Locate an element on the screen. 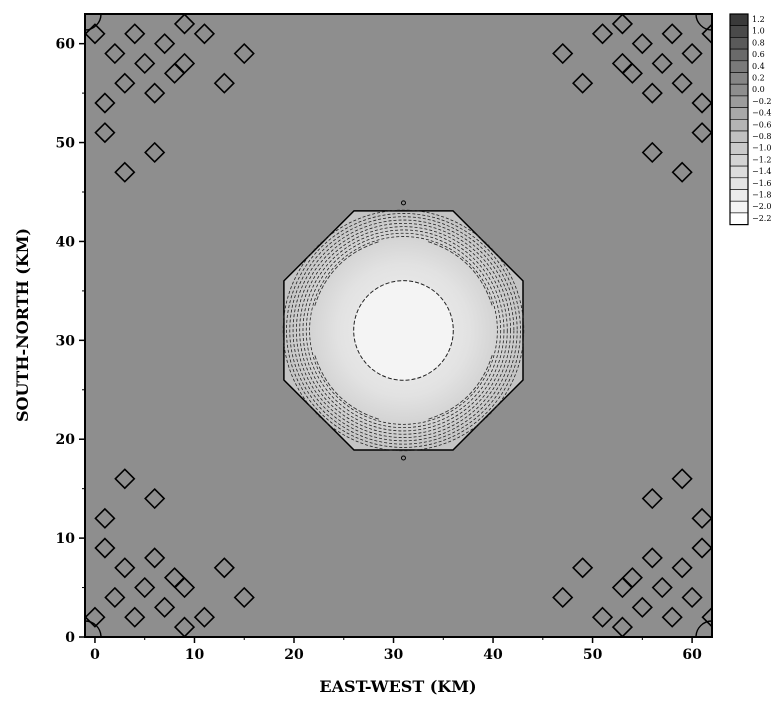 The height and width of the screenshot is (704, 783). colorbar-label: 0.0 is located at coordinates (758, 89).